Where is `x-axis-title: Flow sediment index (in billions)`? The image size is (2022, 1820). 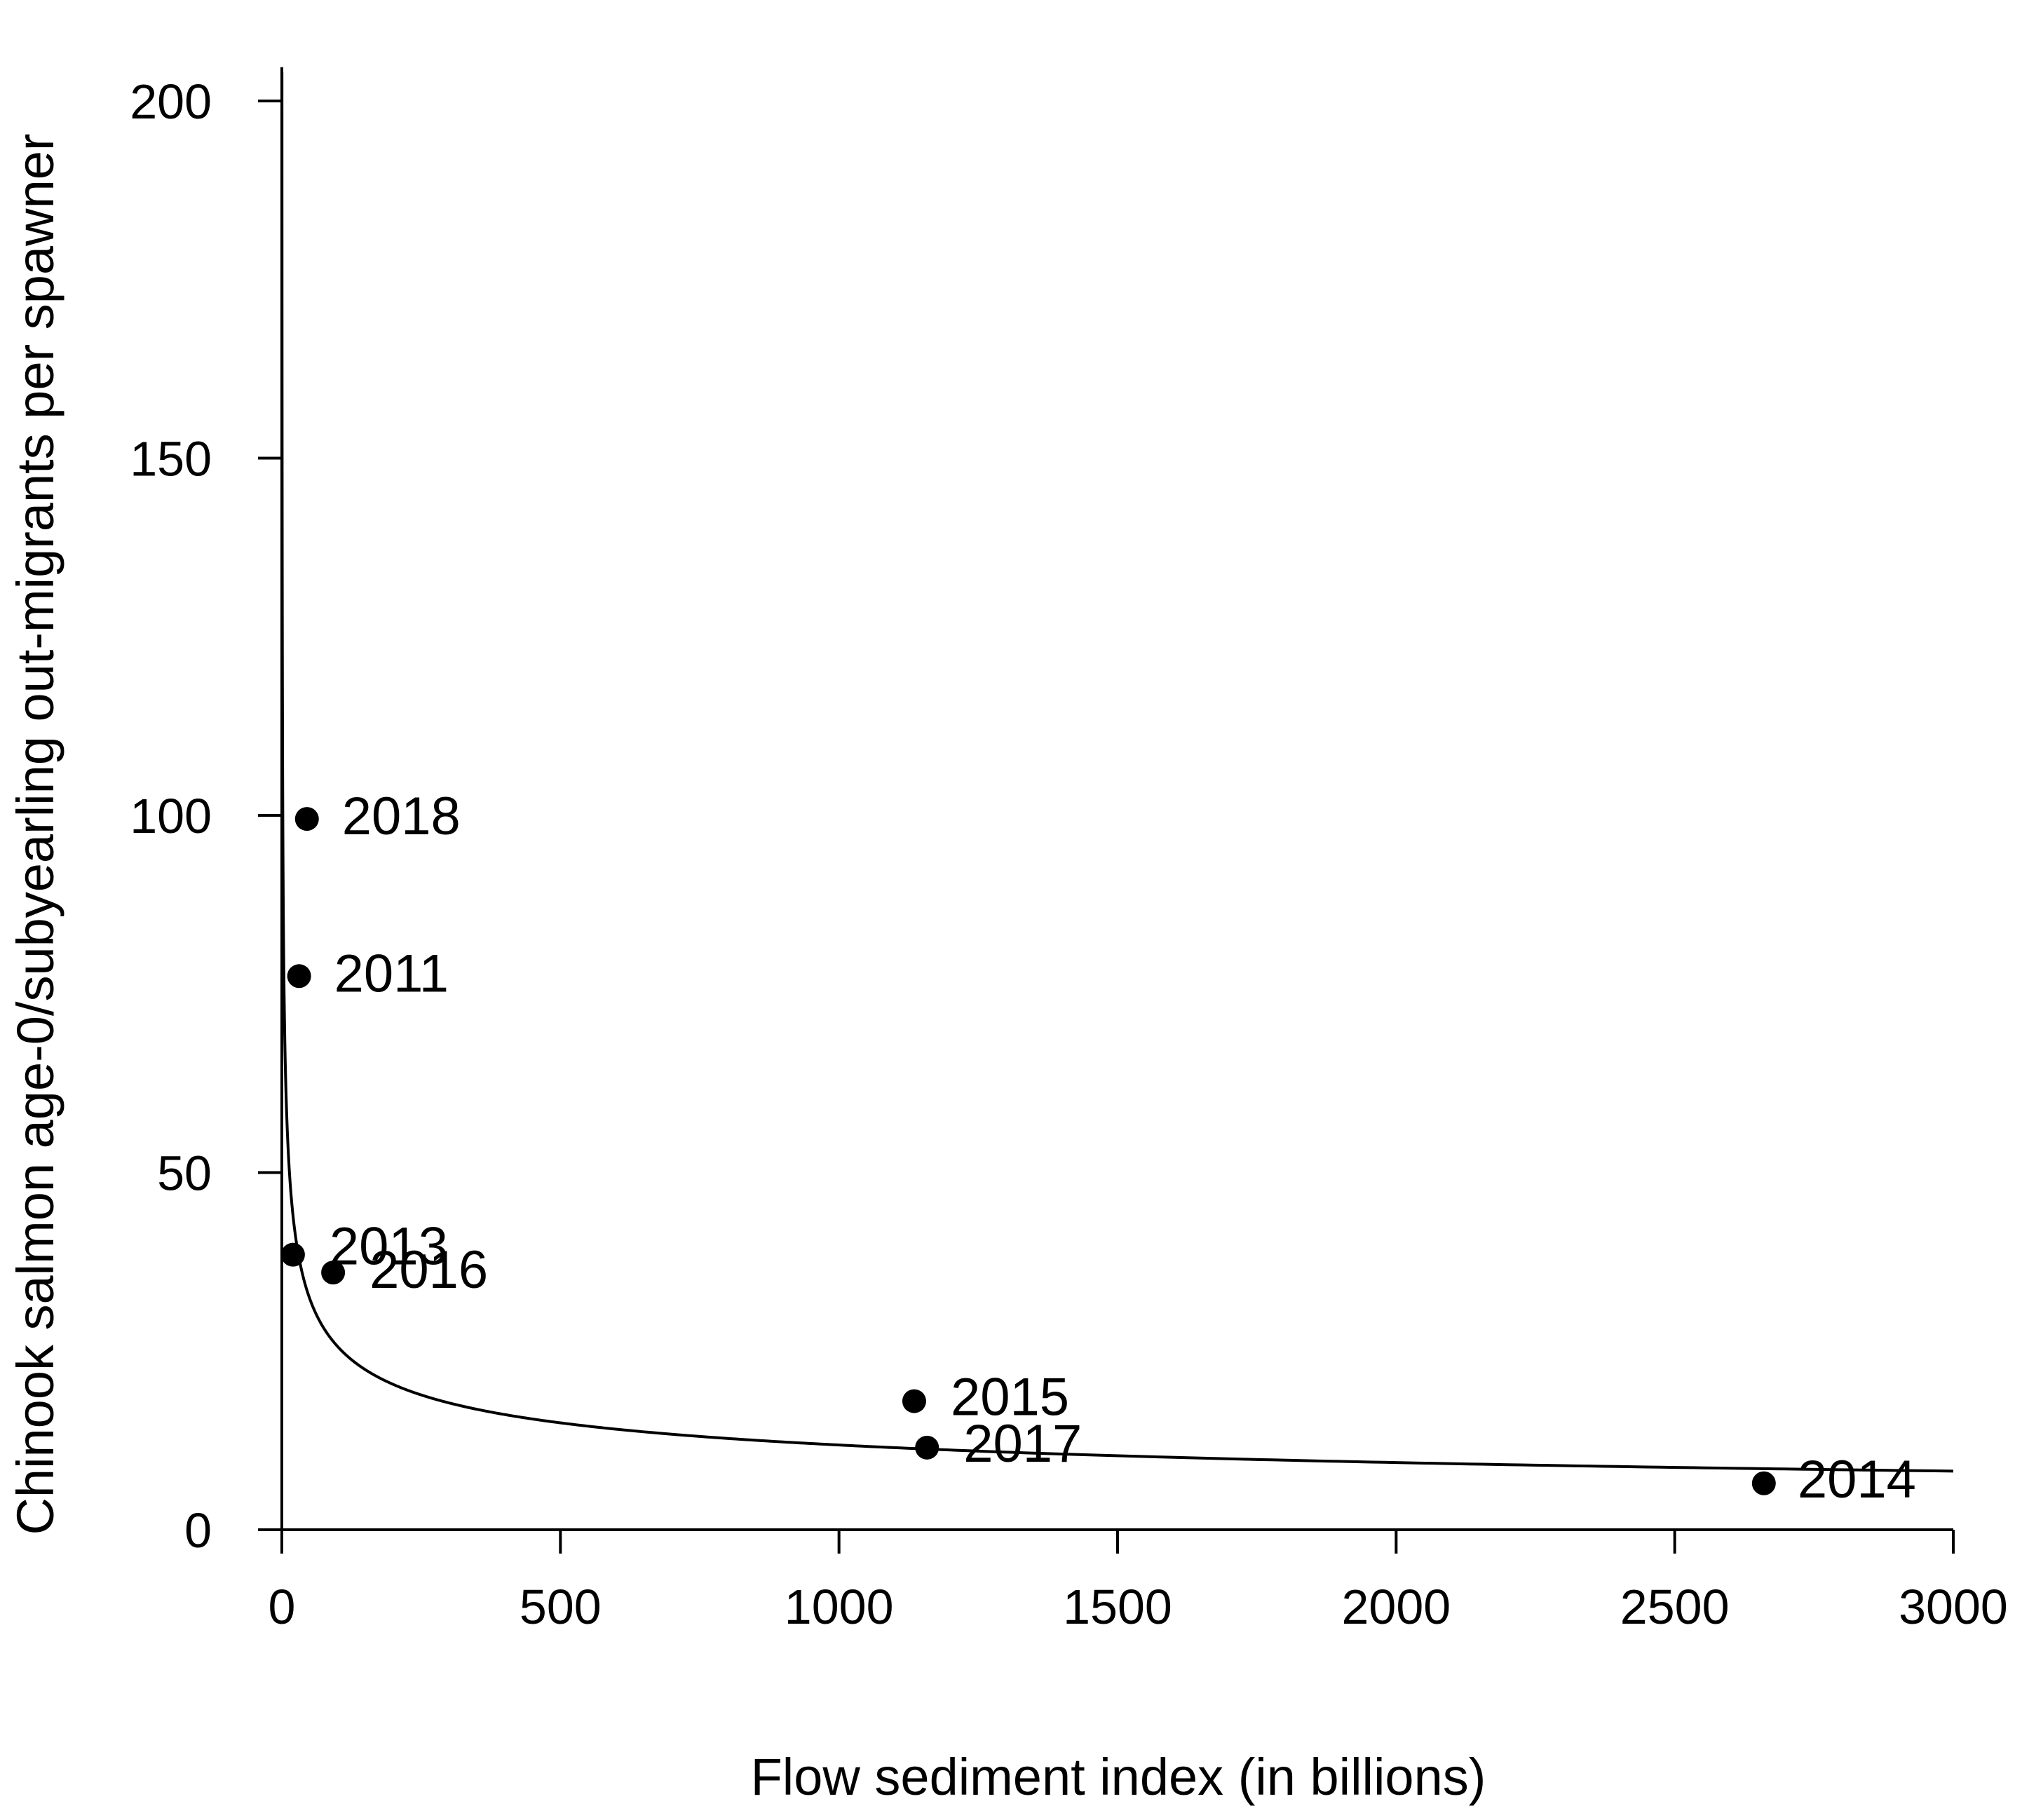 x-axis-title: Flow sediment index (in billions) is located at coordinates (1119, 1777).